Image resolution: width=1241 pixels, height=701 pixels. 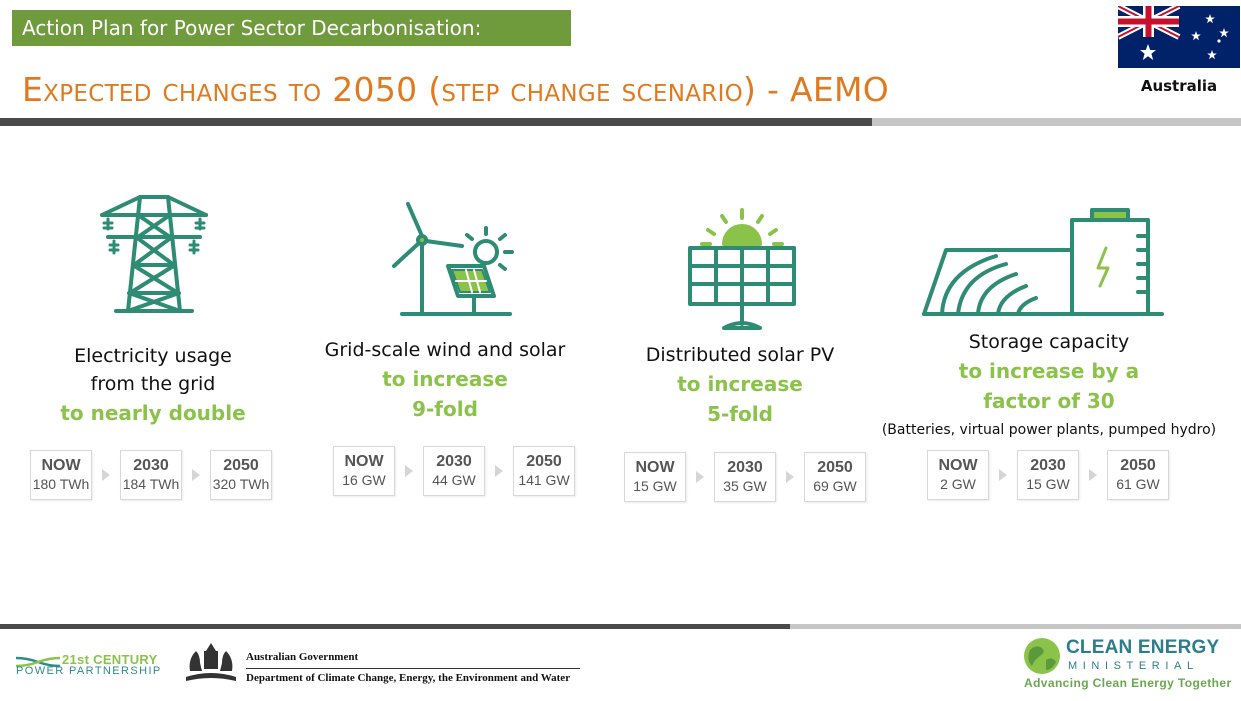 I want to click on country-label: Australia, so click(x=1179, y=86).